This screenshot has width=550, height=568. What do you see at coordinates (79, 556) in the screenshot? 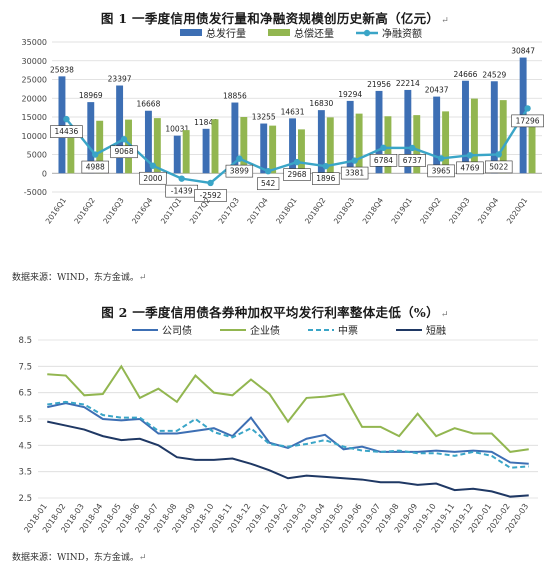
I see `chart2-source: 数据来源：WIND，东方金诚。↵` at bounding box center [79, 556].